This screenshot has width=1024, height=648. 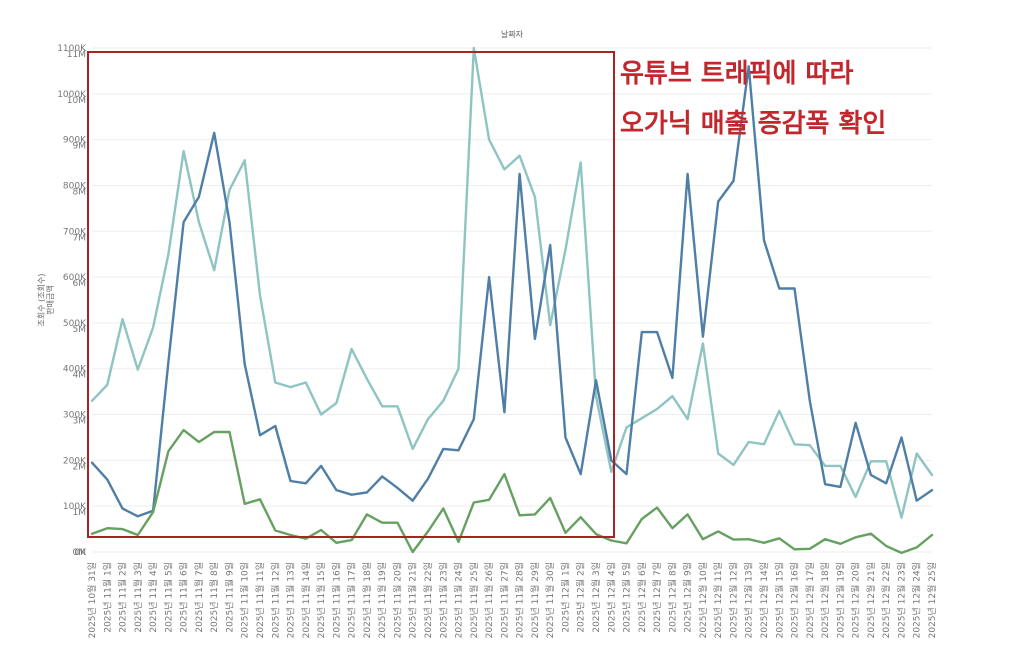 I want to click on right-tick-label: 3M, so click(x=80, y=422).